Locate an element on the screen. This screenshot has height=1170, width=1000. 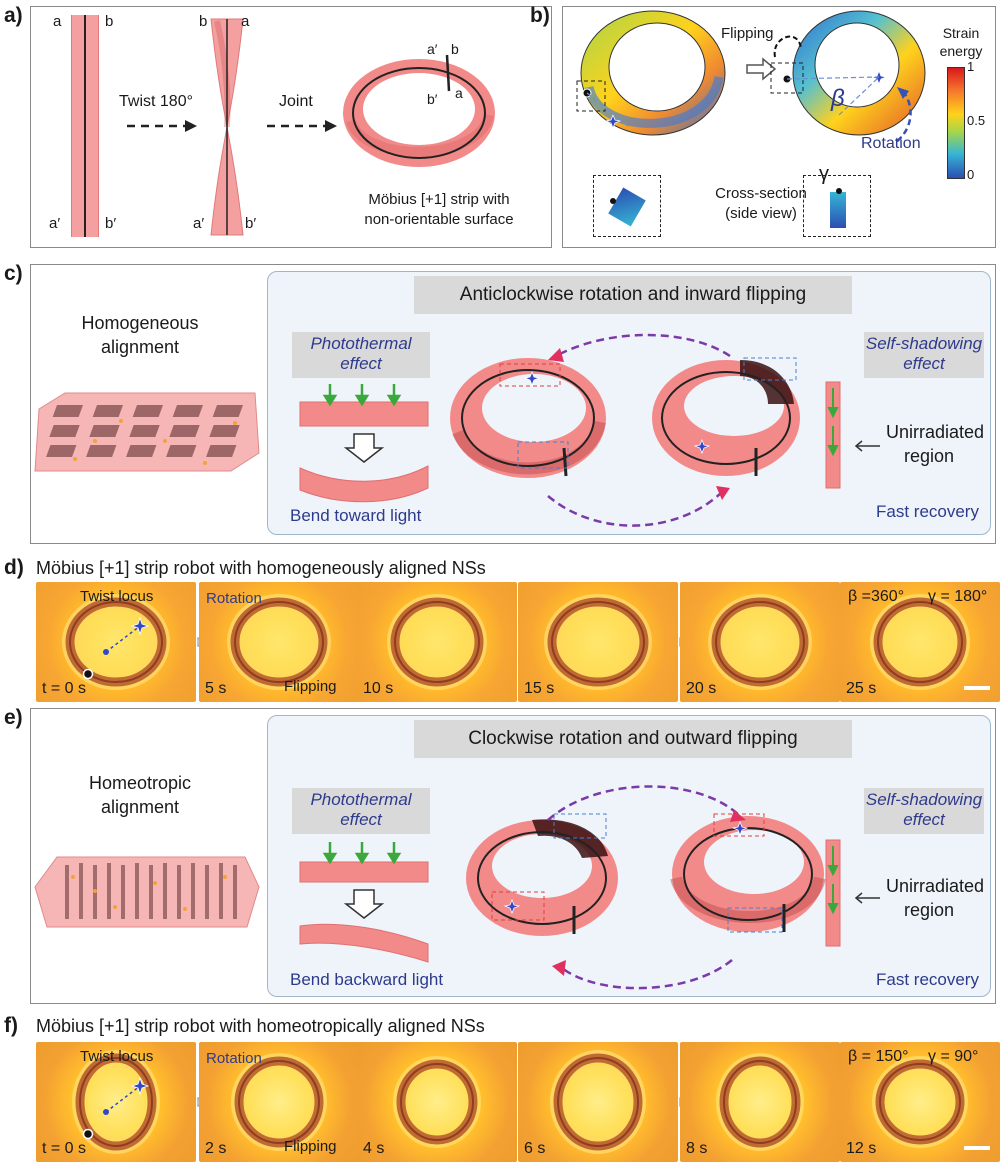
mobius-caption-1: Möbius [+1] strip with is located at coordinates (439, 199).